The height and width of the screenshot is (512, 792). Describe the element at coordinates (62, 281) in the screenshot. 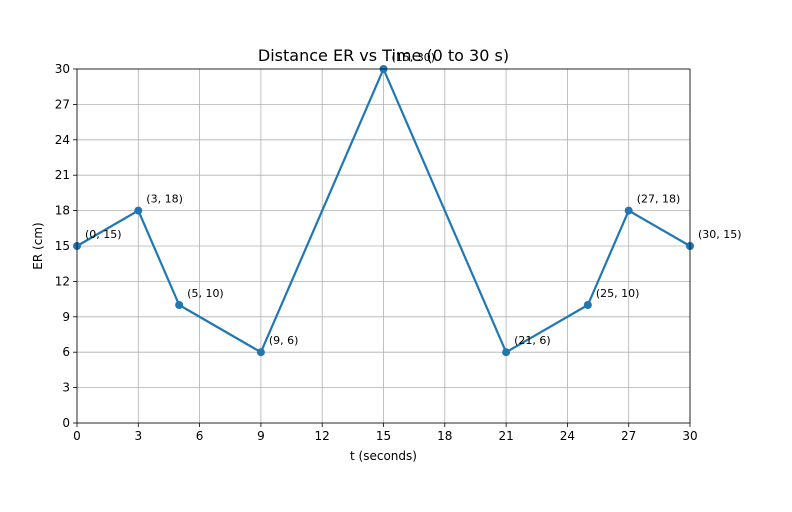

I see `y-tick-label: 12` at that location.